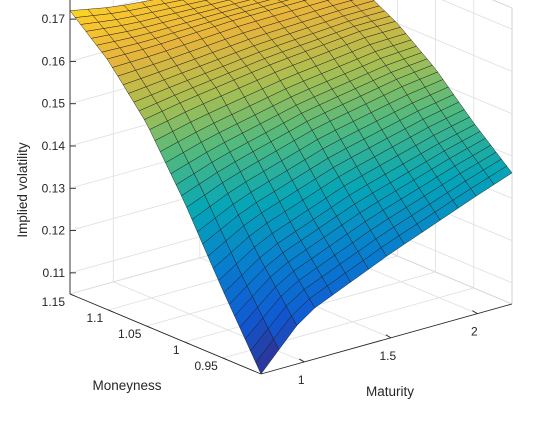 The image size is (560, 425). What do you see at coordinates (22, 190) in the screenshot?
I see `z-axis-label: Implied volatility` at bounding box center [22, 190].